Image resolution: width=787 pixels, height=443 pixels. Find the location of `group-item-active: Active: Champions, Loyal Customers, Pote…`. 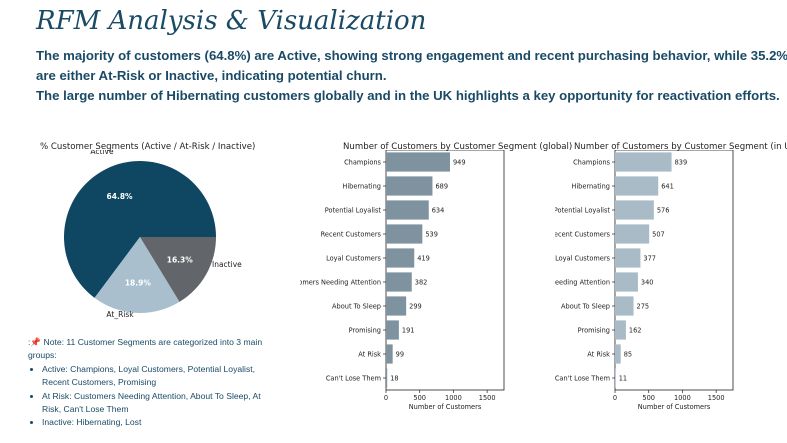

group-item-active: Active: Champions, Loyal Customers, Pote… is located at coordinates (160, 376).